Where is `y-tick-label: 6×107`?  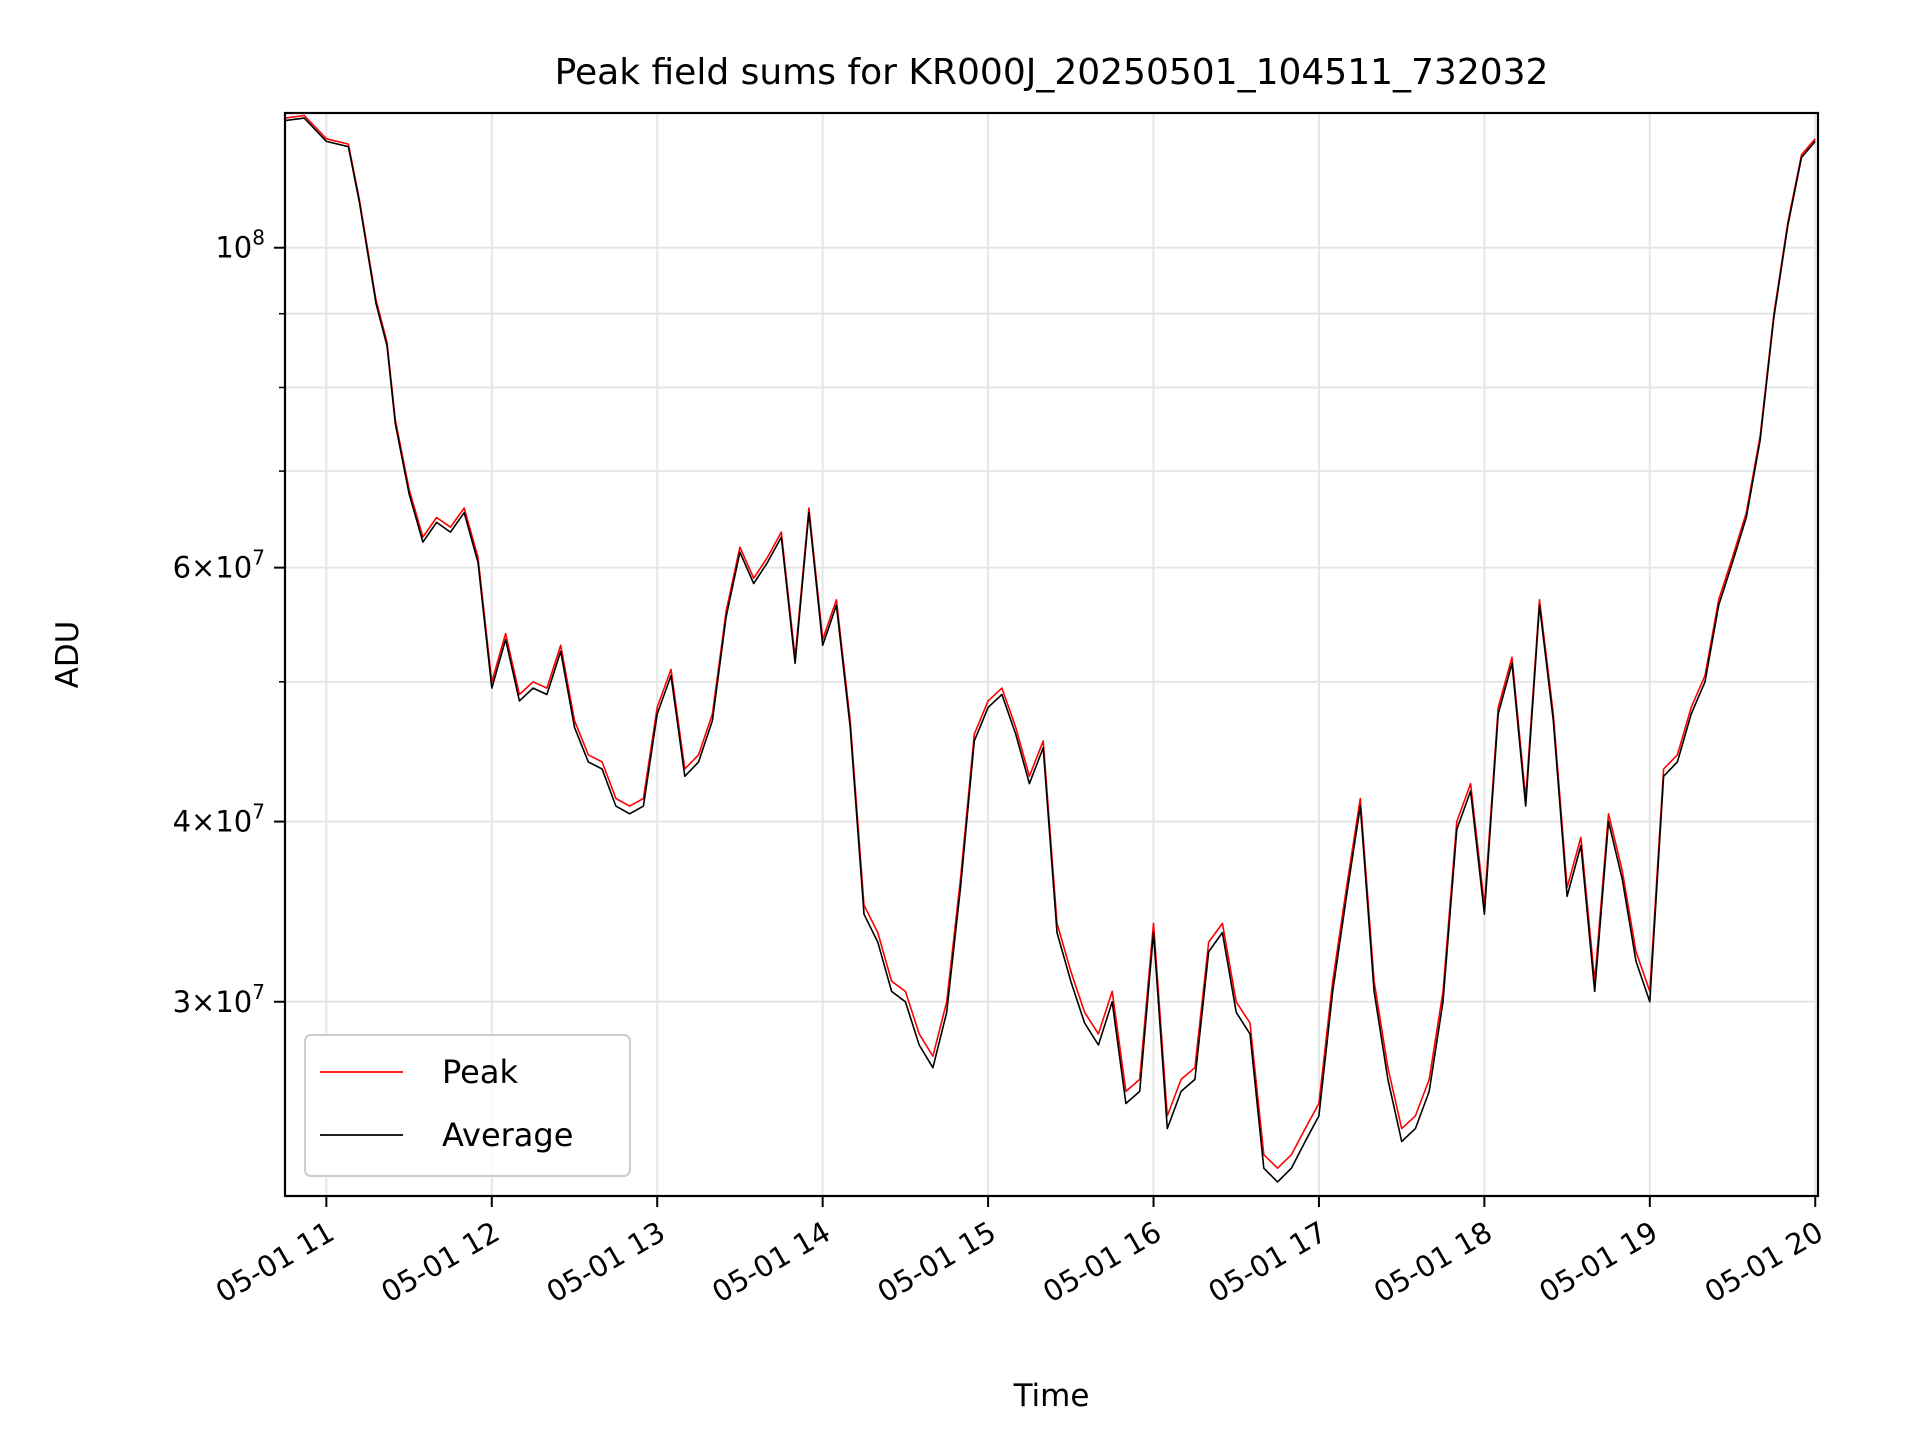
y-tick-label: 6×107 is located at coordinates (219, 565).